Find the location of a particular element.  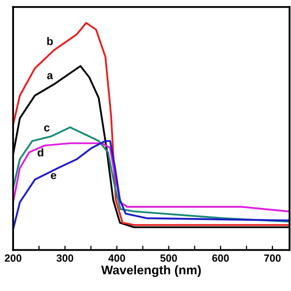

series-label: e is located at coordinates (53, 176).